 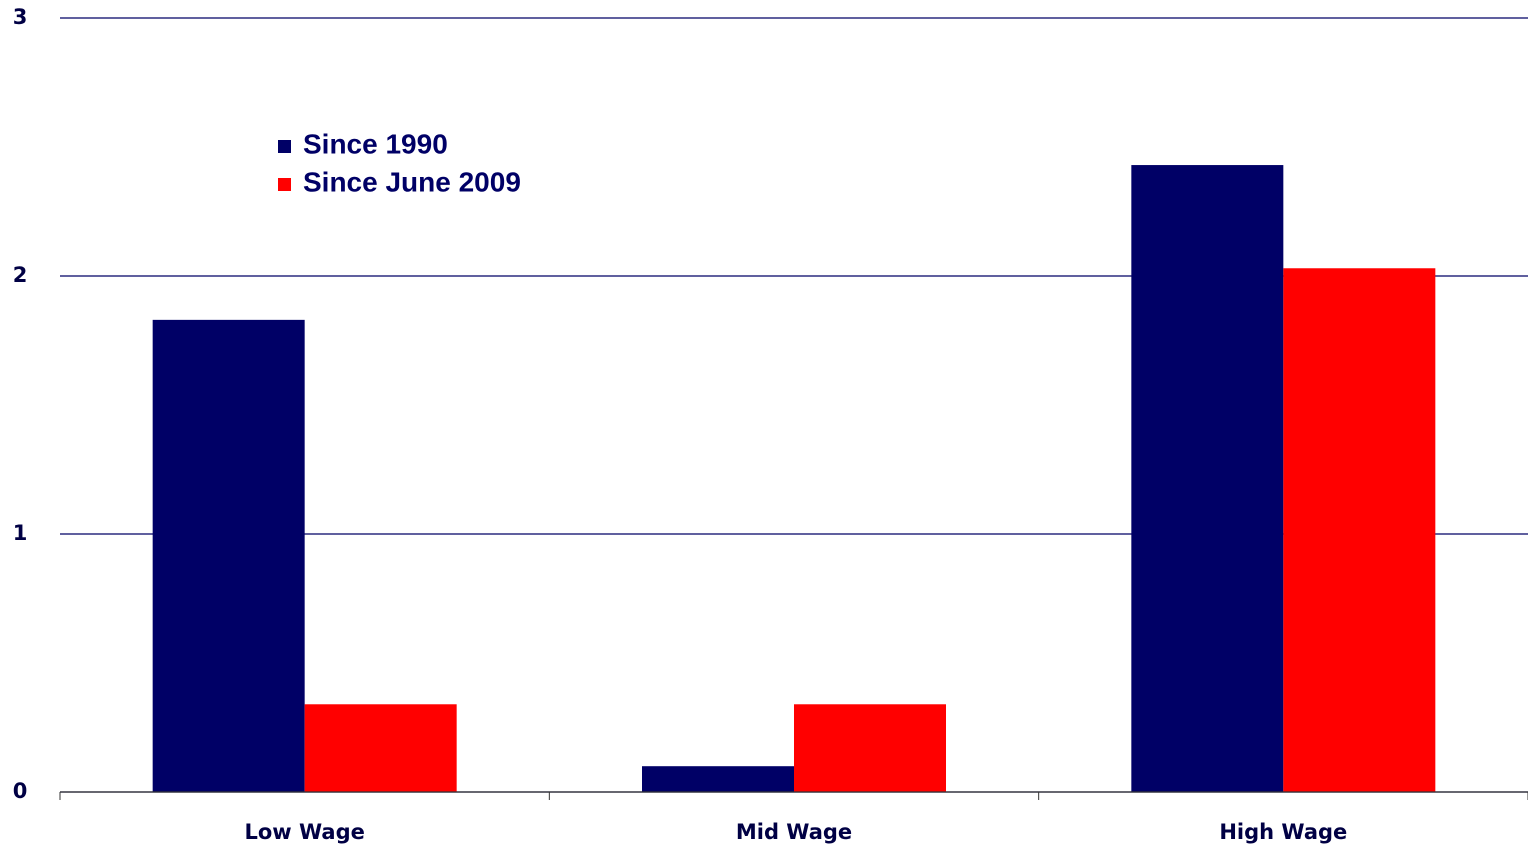 What do you see at coordinates (375, 143) in the screenshot?
I see `legend-label: Since 1990` at bounding box center [375, 143].